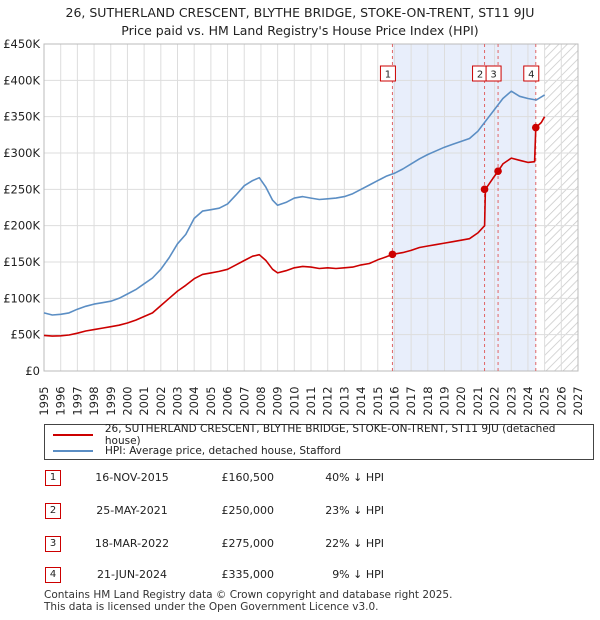 Image resolution: width=600 pixels, height=620 pixels. I want to click on y-tick-label: £50K, so click(26, 335).